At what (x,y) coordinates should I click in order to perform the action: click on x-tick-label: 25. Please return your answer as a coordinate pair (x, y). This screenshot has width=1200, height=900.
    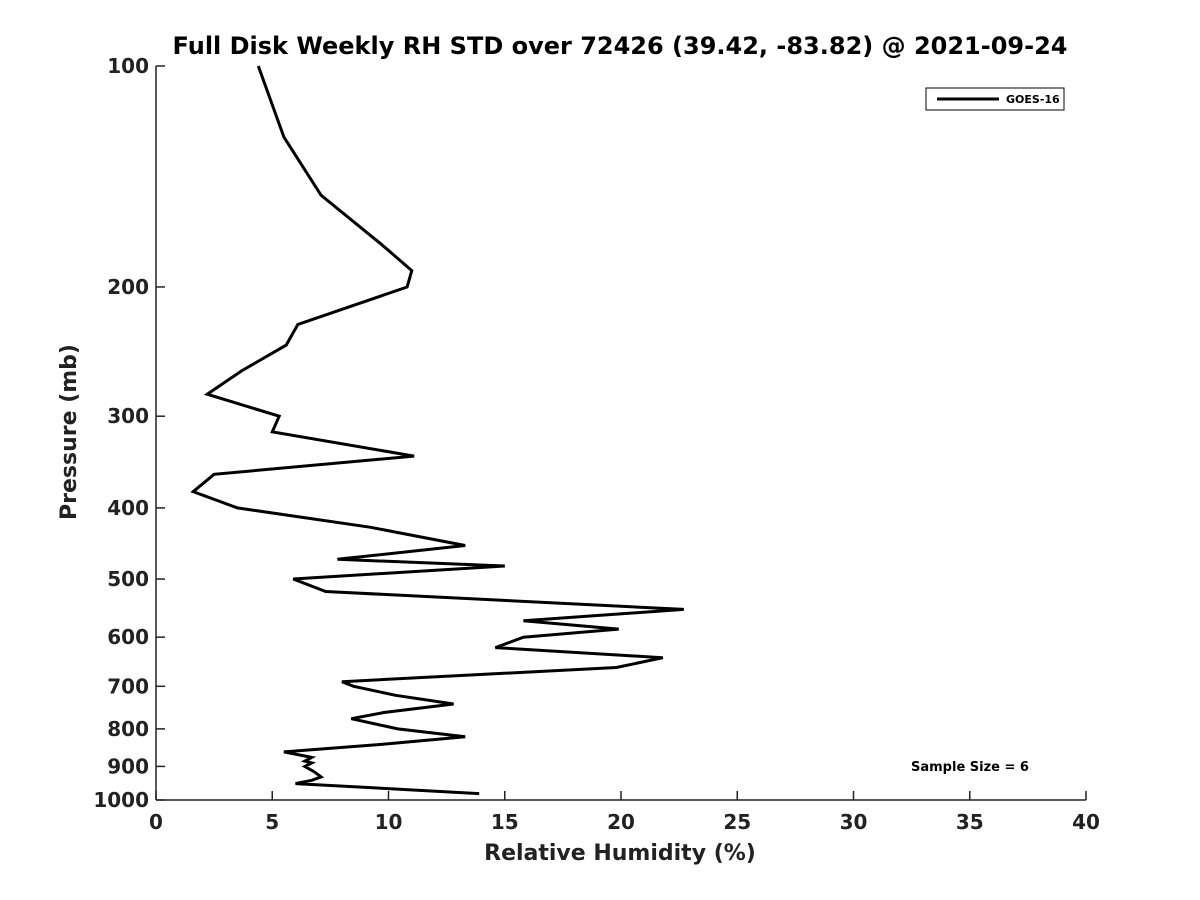
    Looking at the image, I should click on (737, 822).